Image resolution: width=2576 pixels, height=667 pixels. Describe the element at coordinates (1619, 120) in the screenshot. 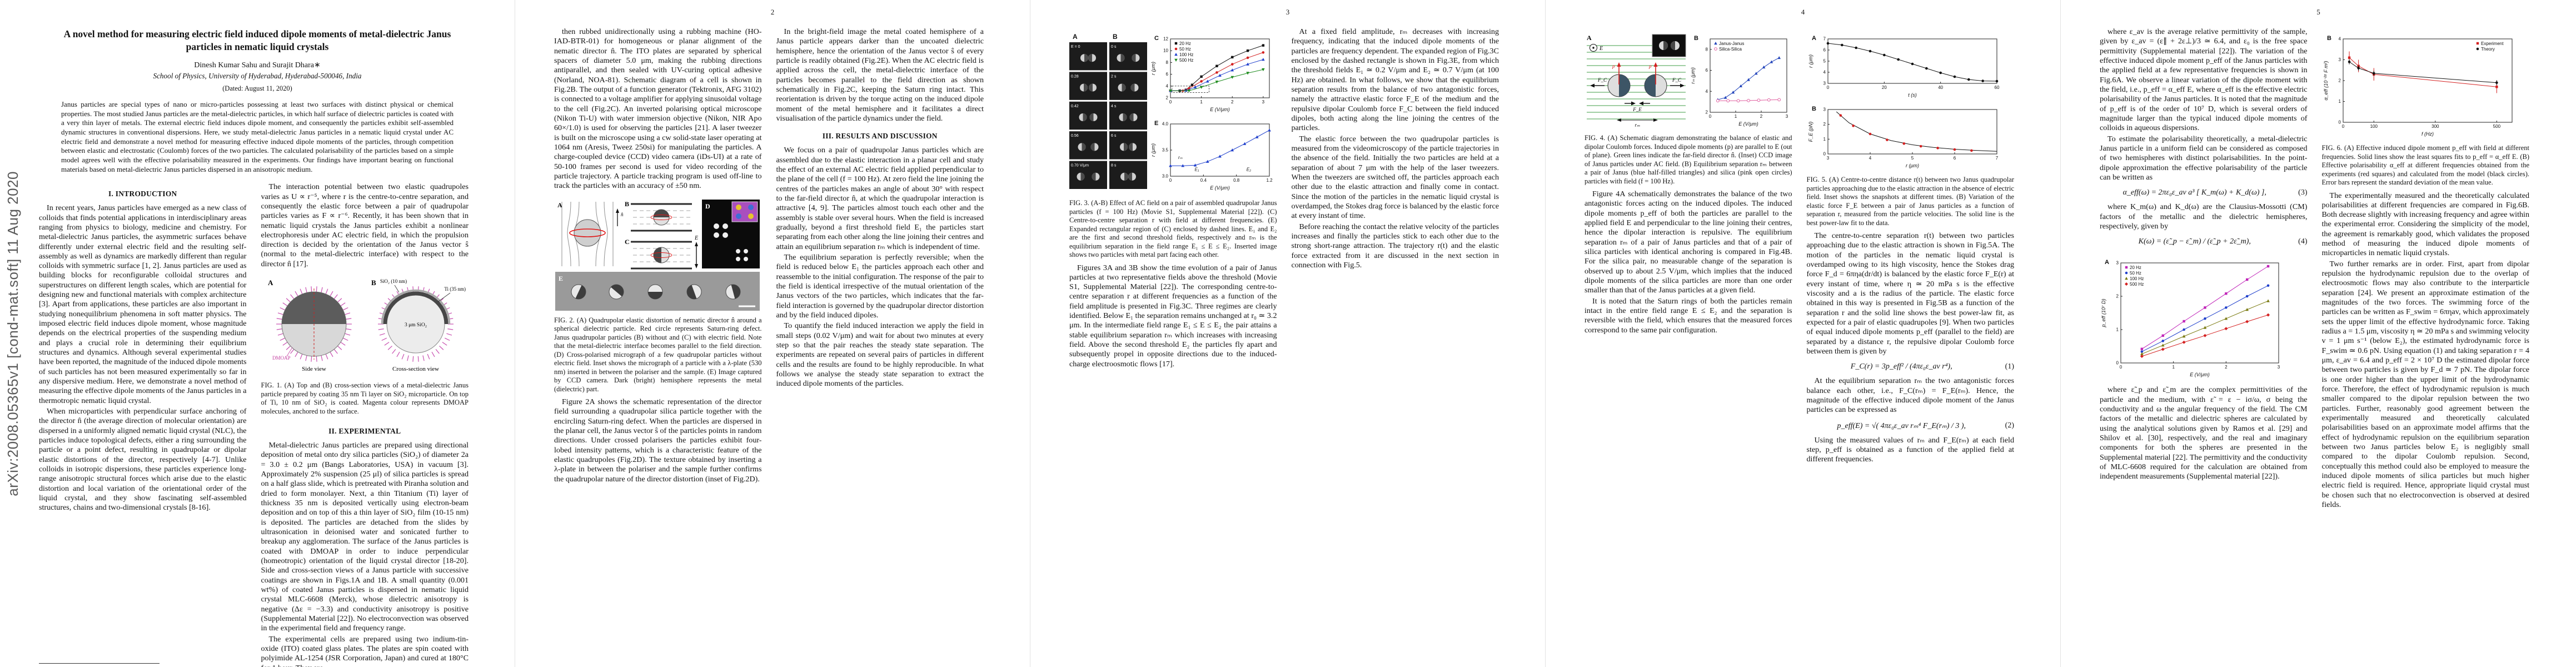

I see `fig4-rm-arrowhead` at that location.